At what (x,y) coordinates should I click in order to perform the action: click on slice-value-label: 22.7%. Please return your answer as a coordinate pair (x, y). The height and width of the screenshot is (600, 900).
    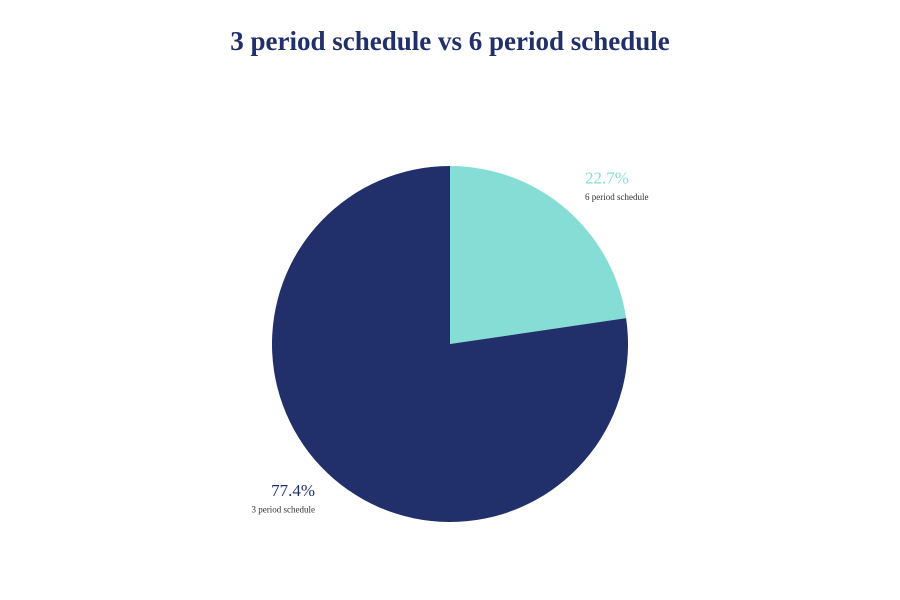
    Looking at the image, I should click on (607, 178).